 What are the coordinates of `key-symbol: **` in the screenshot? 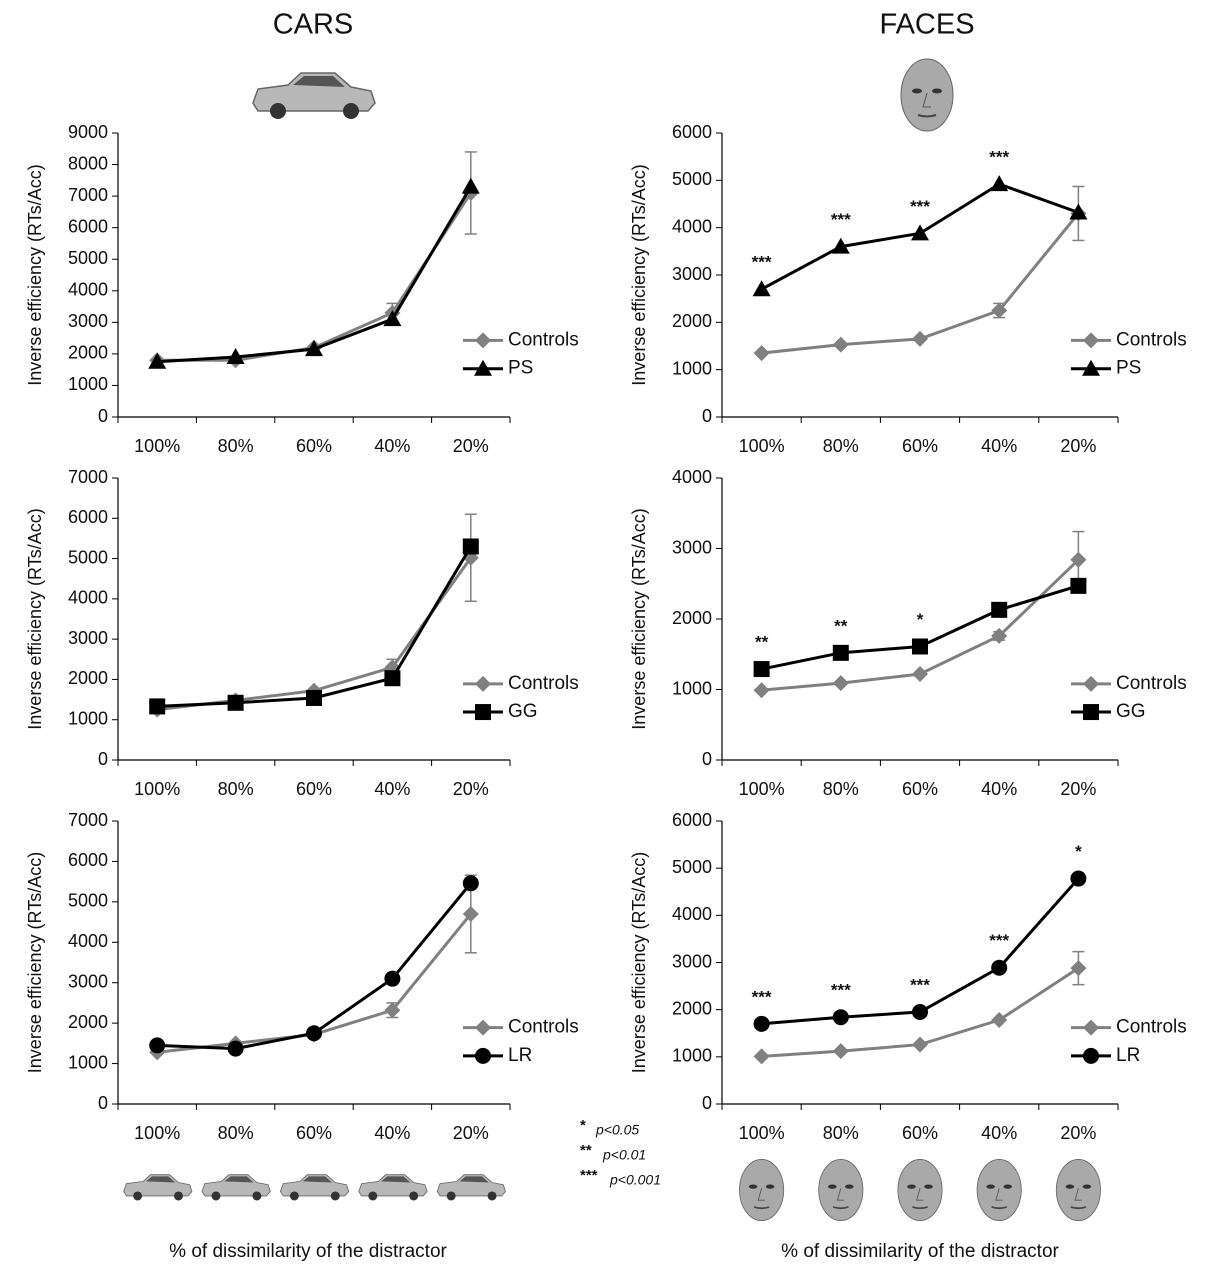 It's located at (586, 1150).